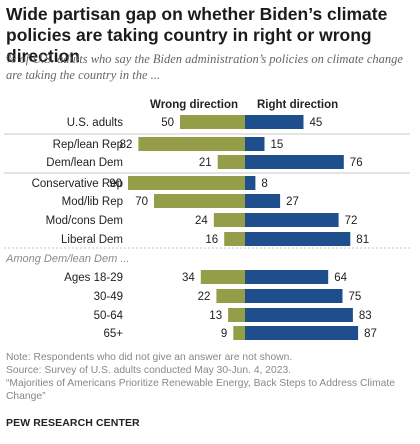 The image size is (420, 444). Describe the element at coordinates (370, 334) in the screenshot. I see `value-right-65-: 87` at that location.